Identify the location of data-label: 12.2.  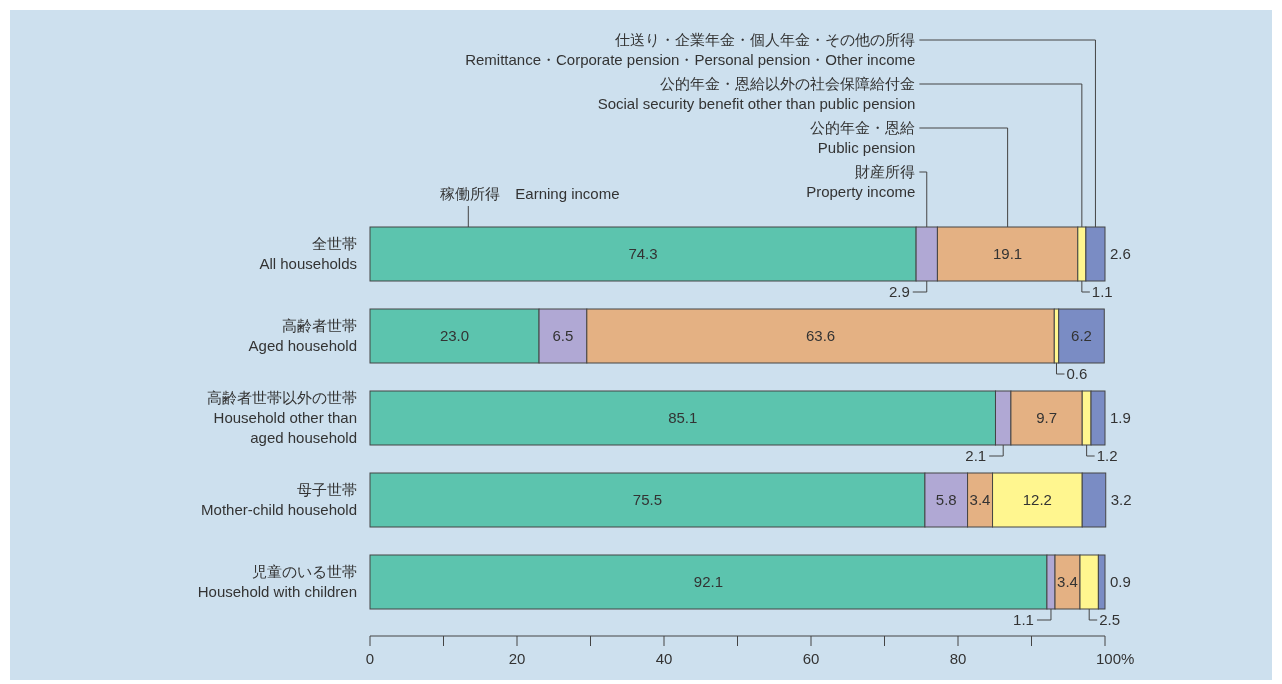
(1037, 499).